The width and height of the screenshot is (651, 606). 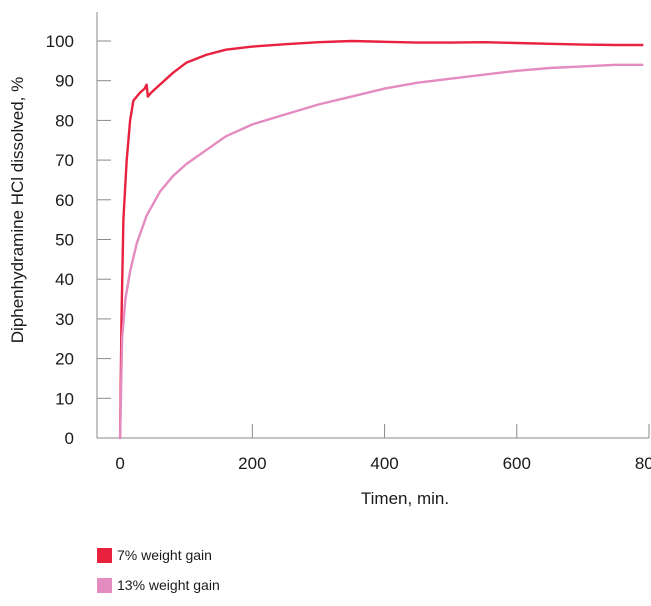 I want to click on x-tick-label: 400, so click(x=384, y=463).